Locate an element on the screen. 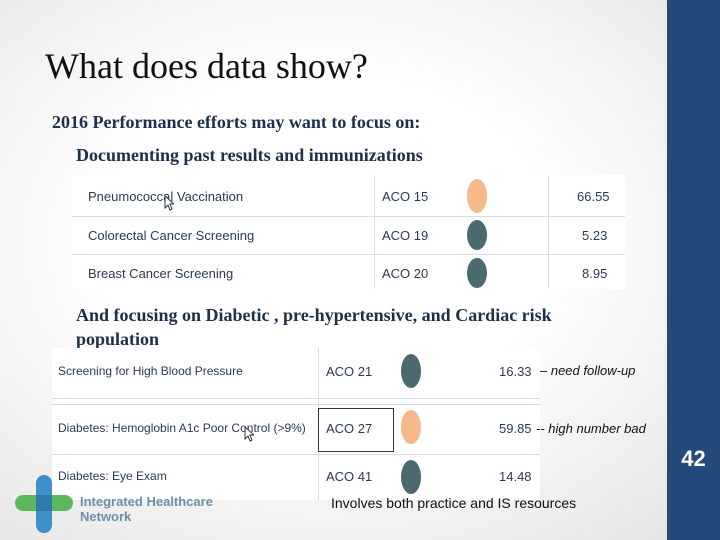 The width and height of the screenshot is (720, 540). slide-title: What does data show? is located at coordinates (206, 66).